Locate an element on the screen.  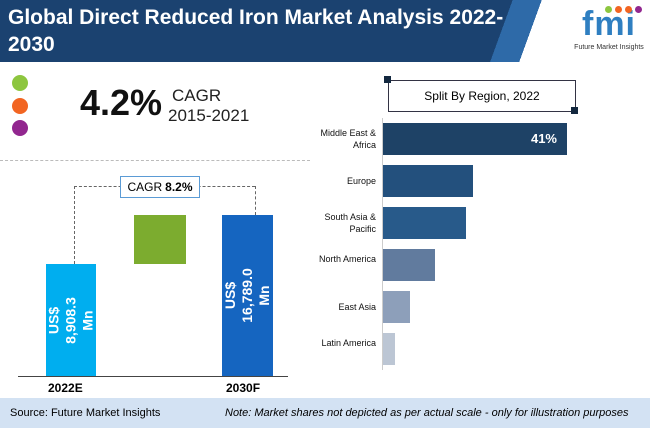
year-2022: 2022E is located at coordinates (65, 388).